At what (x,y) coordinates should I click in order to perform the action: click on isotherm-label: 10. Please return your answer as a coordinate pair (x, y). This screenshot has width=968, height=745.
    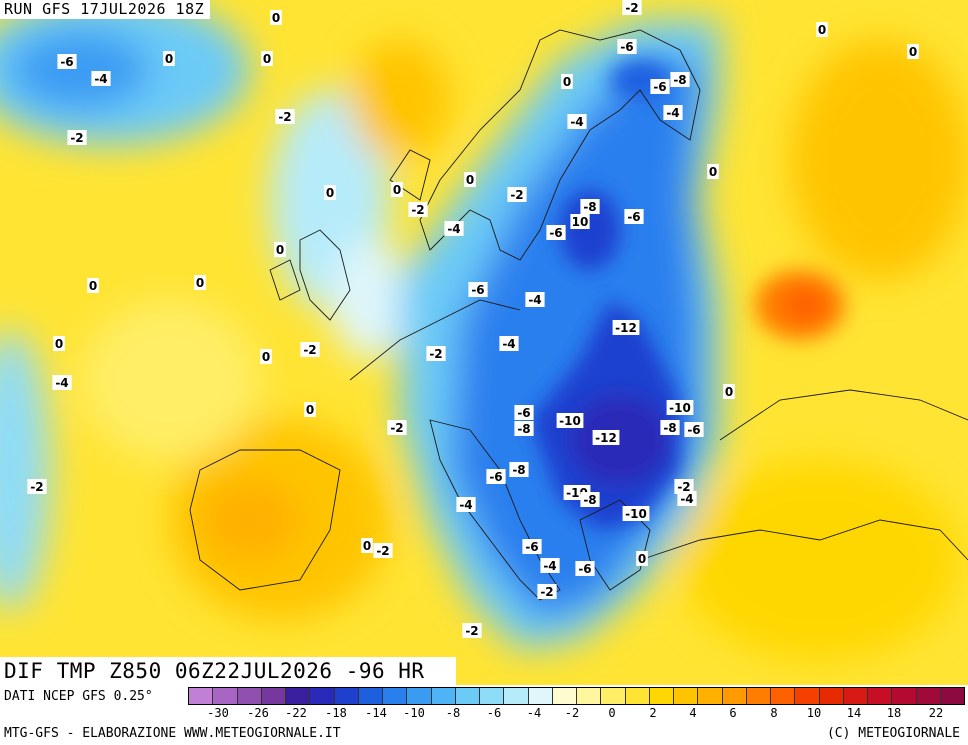
    Looking at the image, I should click on (580, 221).